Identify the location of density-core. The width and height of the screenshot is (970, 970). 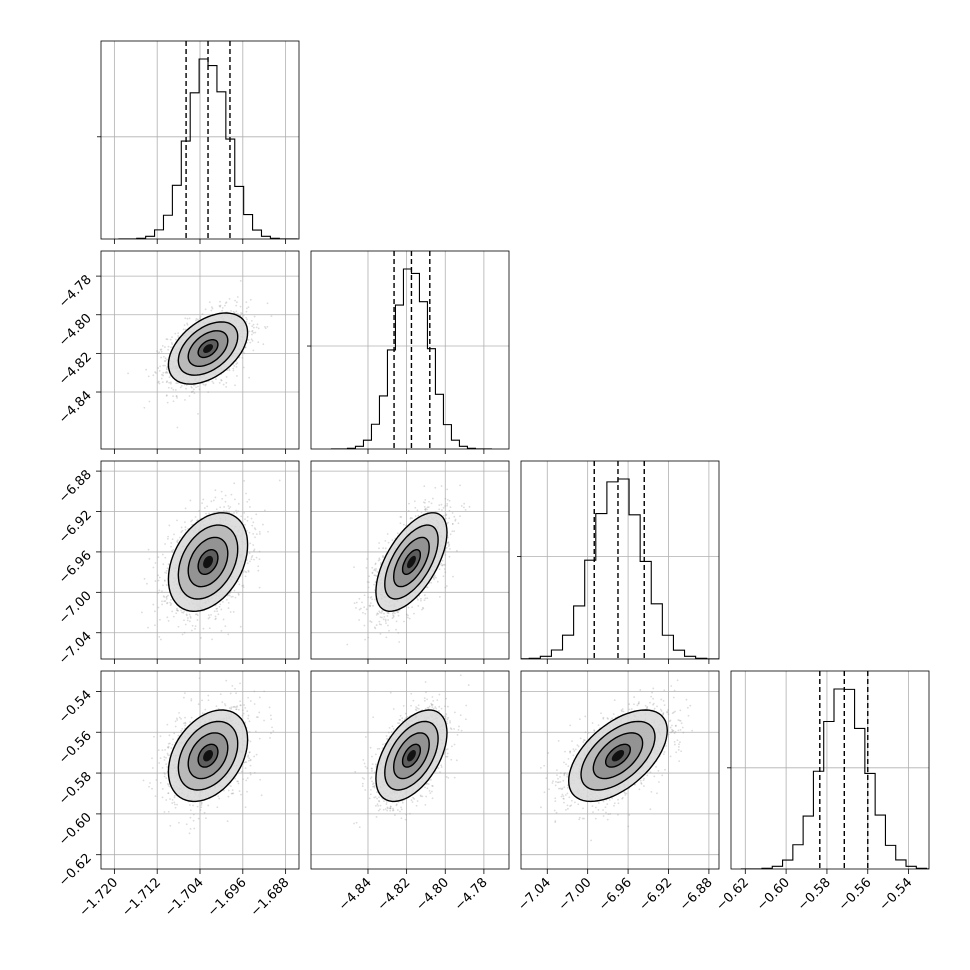
(208, 562).